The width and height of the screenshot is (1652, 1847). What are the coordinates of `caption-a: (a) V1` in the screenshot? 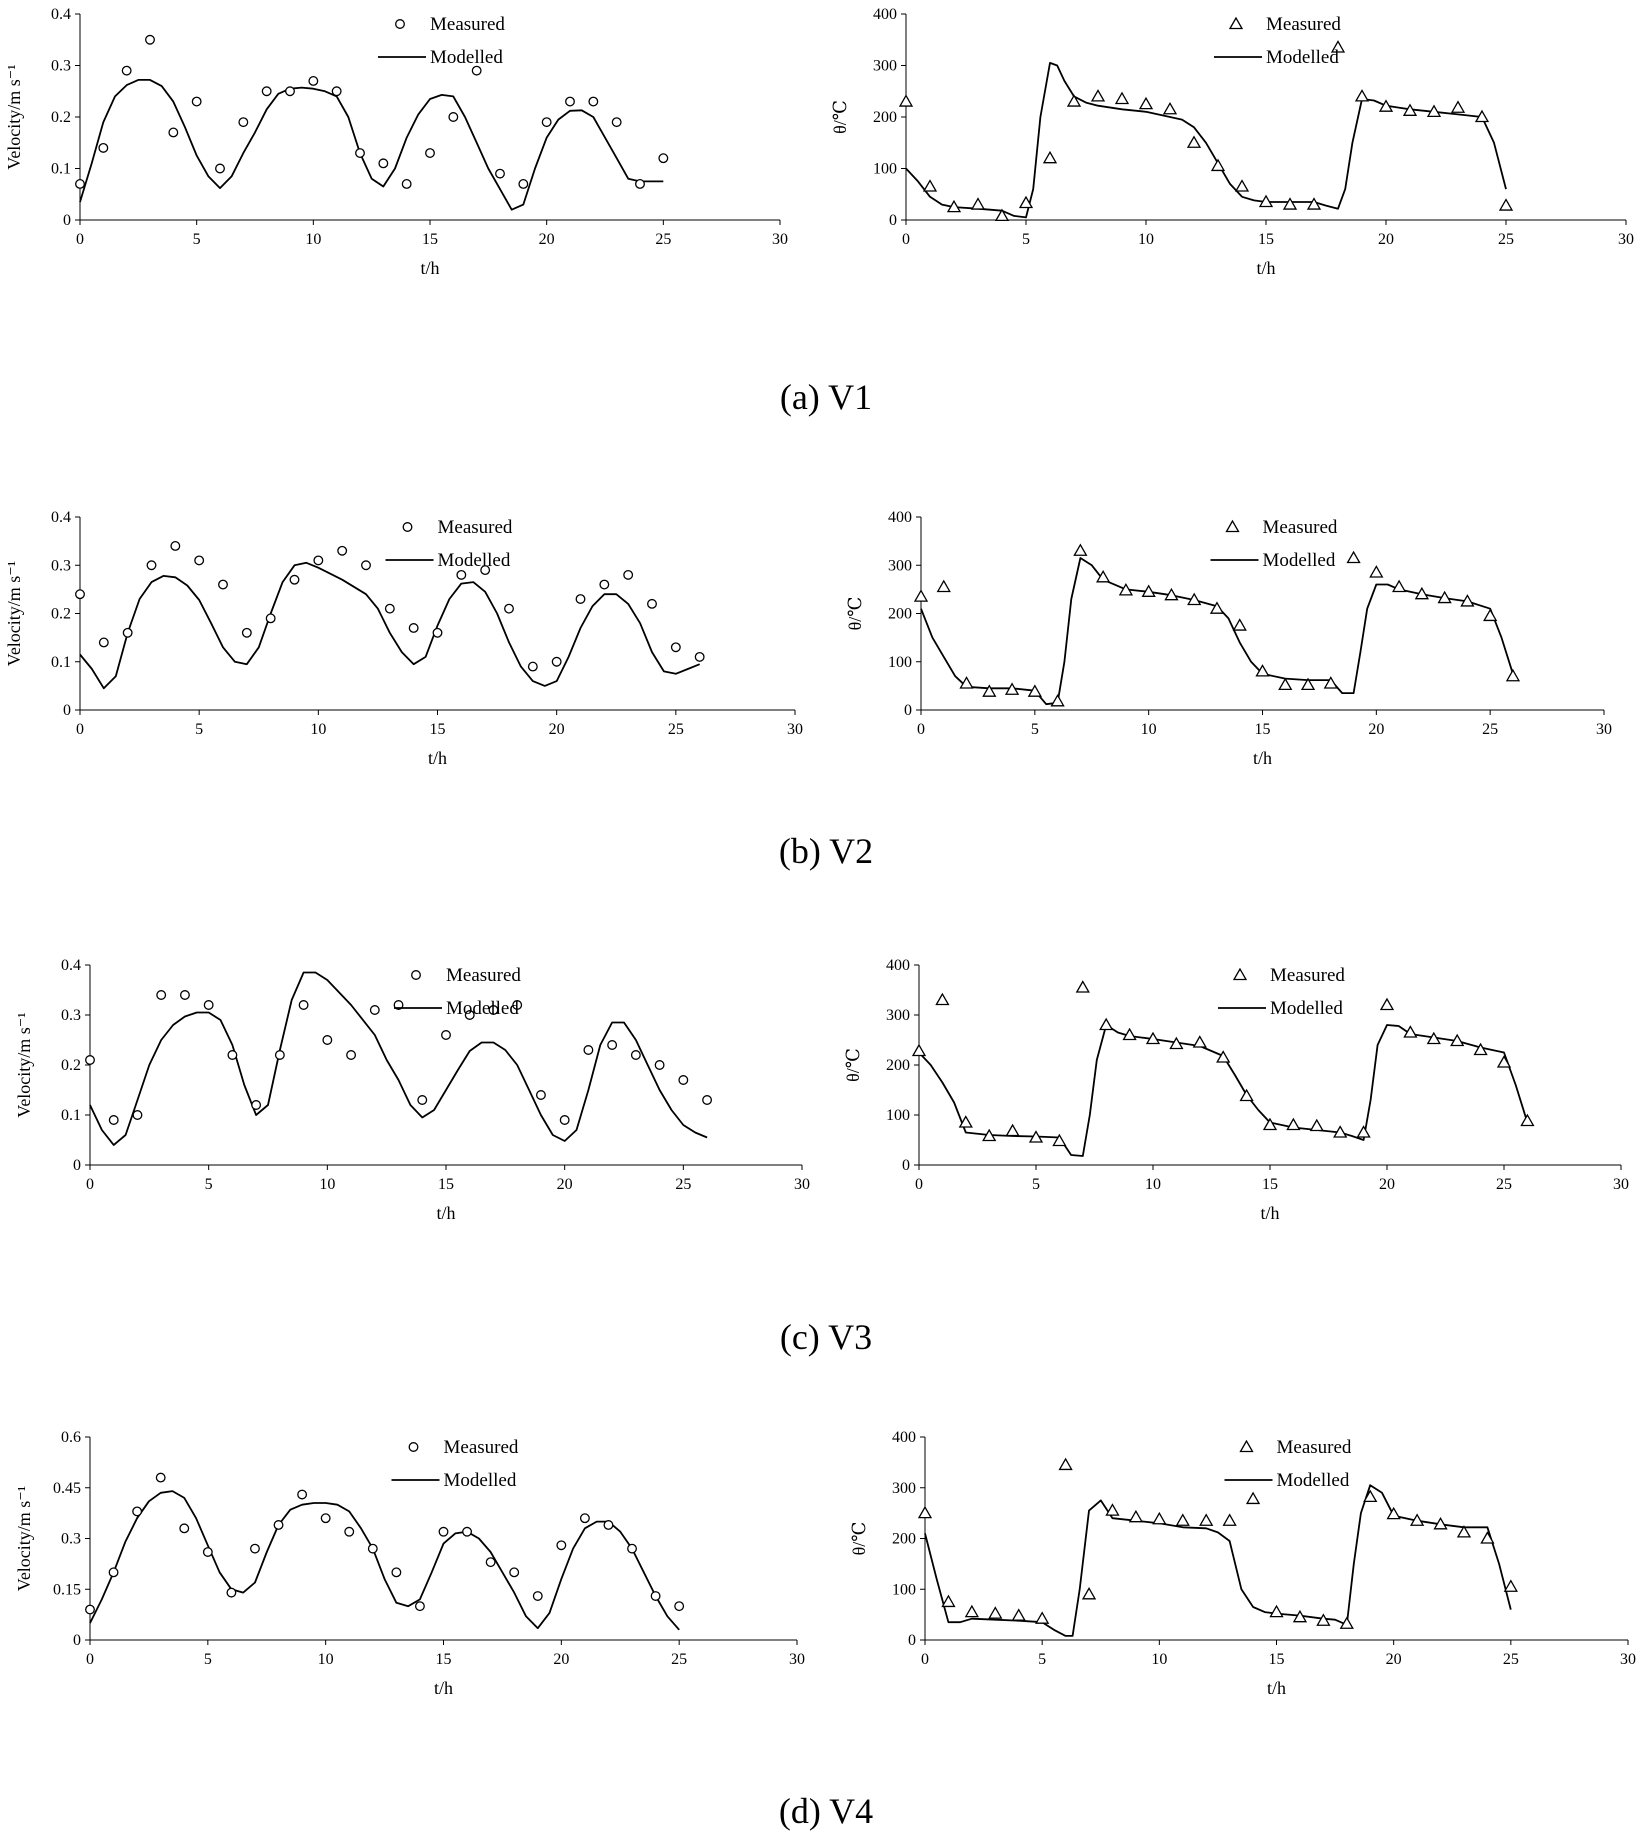 It's located at (826, 397).